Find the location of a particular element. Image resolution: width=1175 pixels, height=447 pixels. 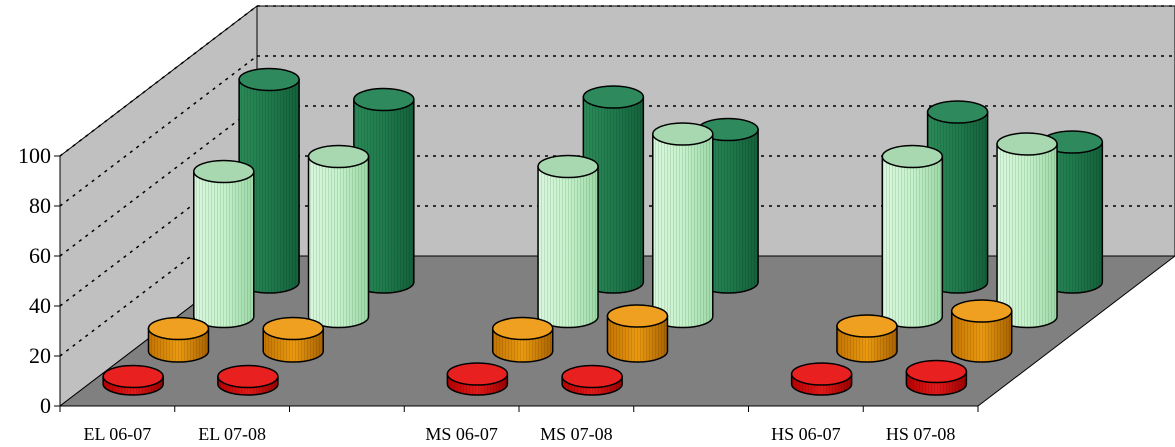

x-tick-label: EL 06-07 is located at coordinates (117, 434).